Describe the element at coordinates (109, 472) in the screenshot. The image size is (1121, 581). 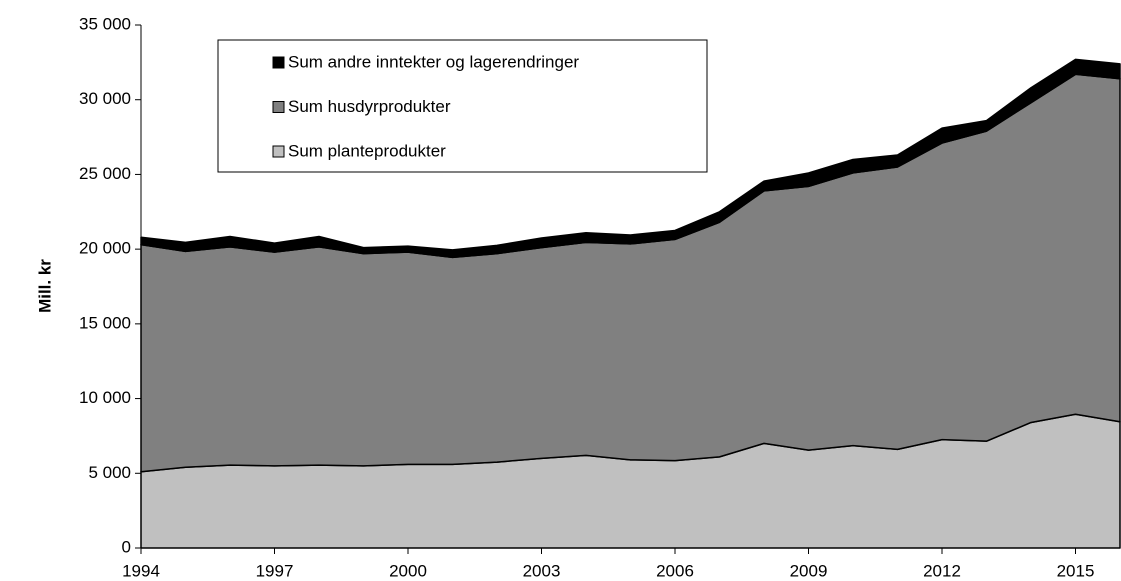
I see `y-tick-label: 5 000` at that location.